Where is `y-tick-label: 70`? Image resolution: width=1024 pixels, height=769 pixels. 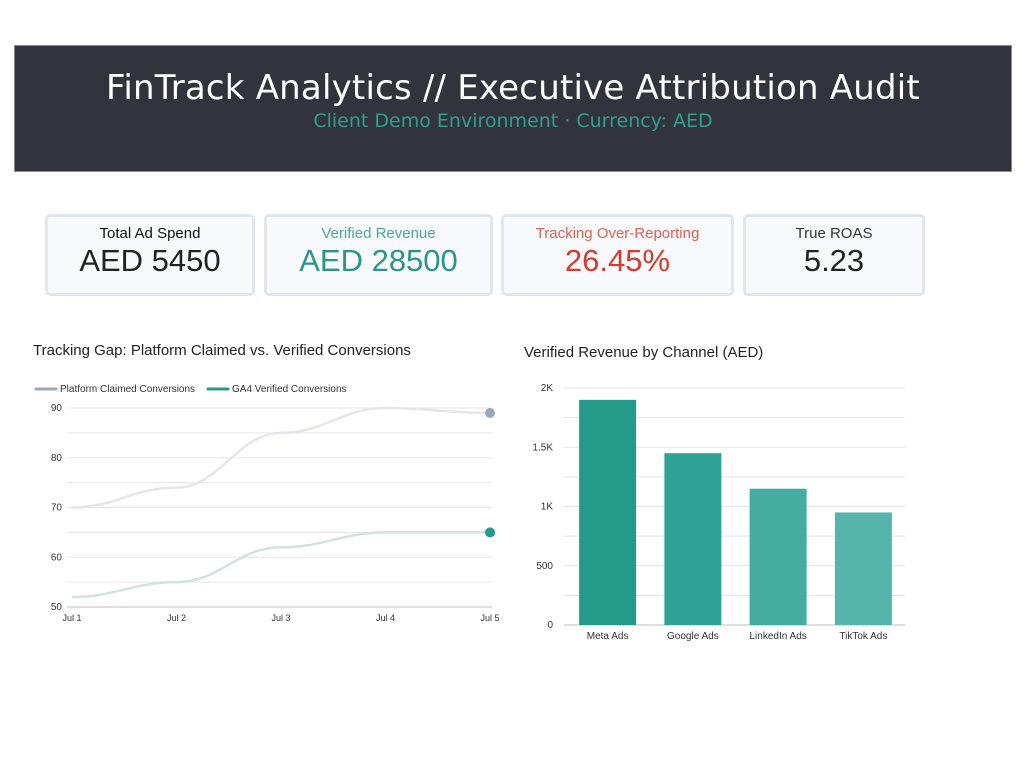 y-tick-label: 70 is located at coordinates (57, 508).